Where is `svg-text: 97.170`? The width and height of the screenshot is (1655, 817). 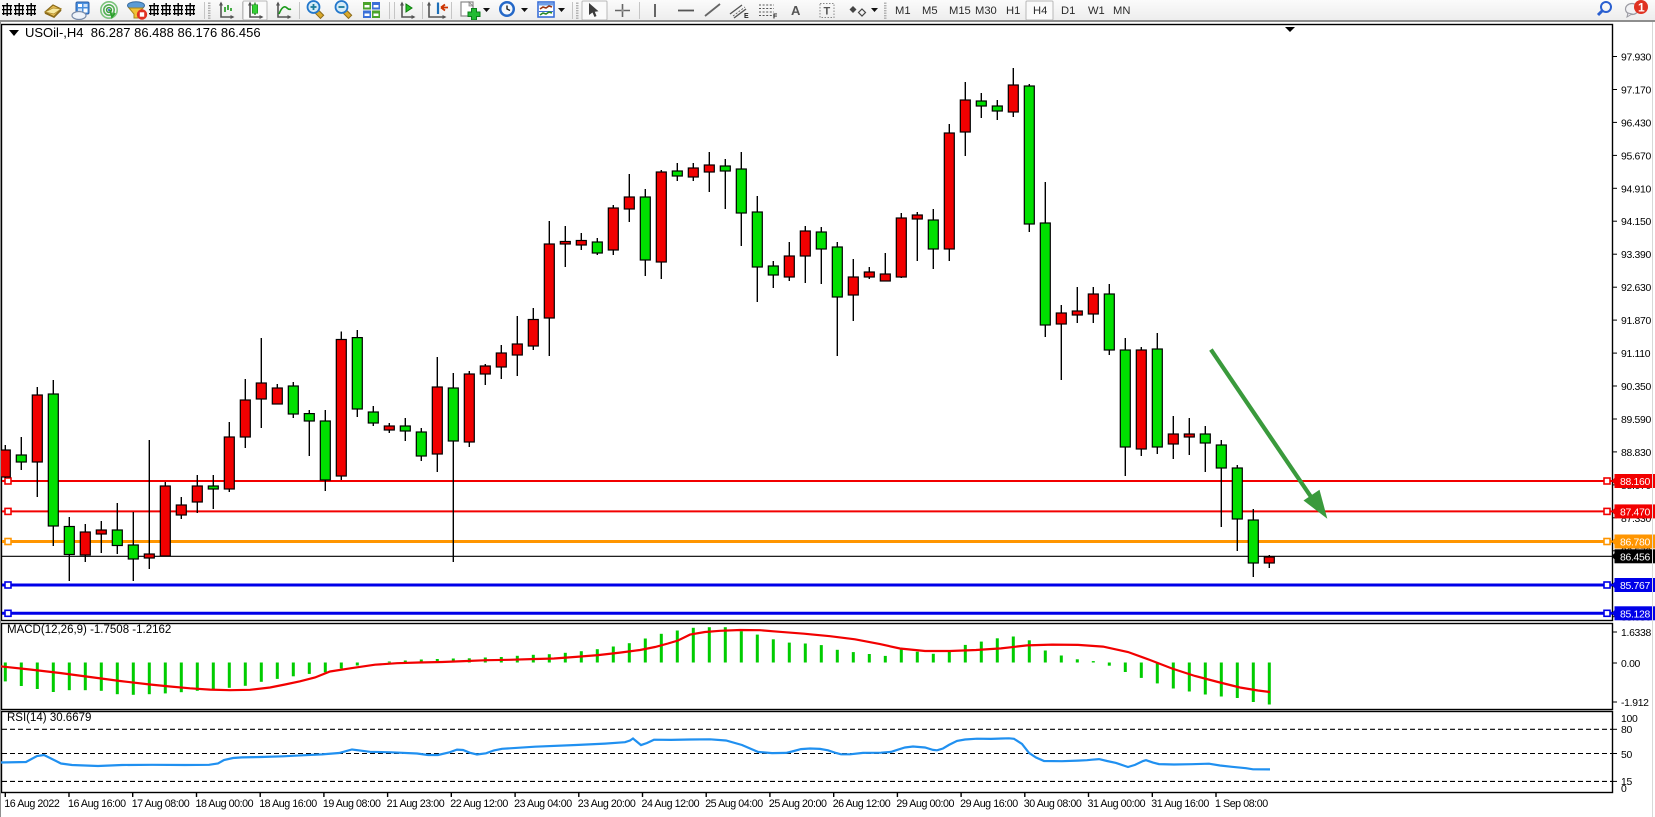
svg-text: 97.170 is located at coordinates (1636, 91).